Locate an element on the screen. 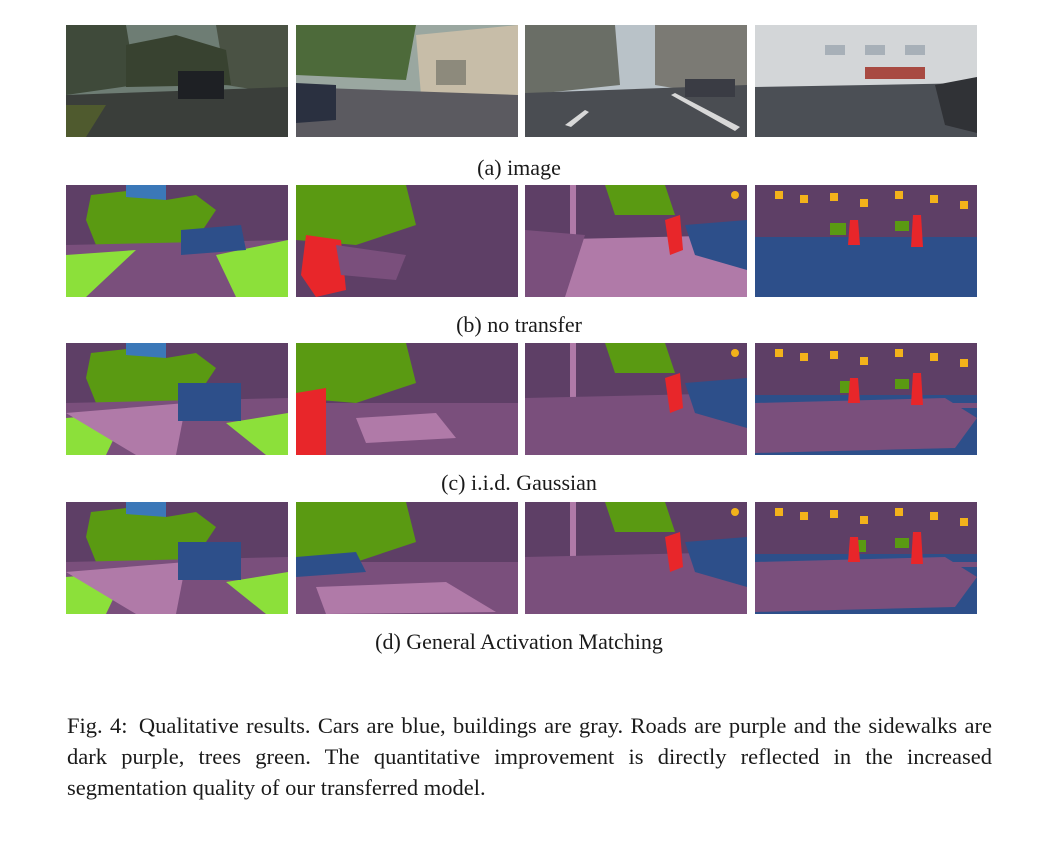  photo-lane is located at coordinates (705, 112).